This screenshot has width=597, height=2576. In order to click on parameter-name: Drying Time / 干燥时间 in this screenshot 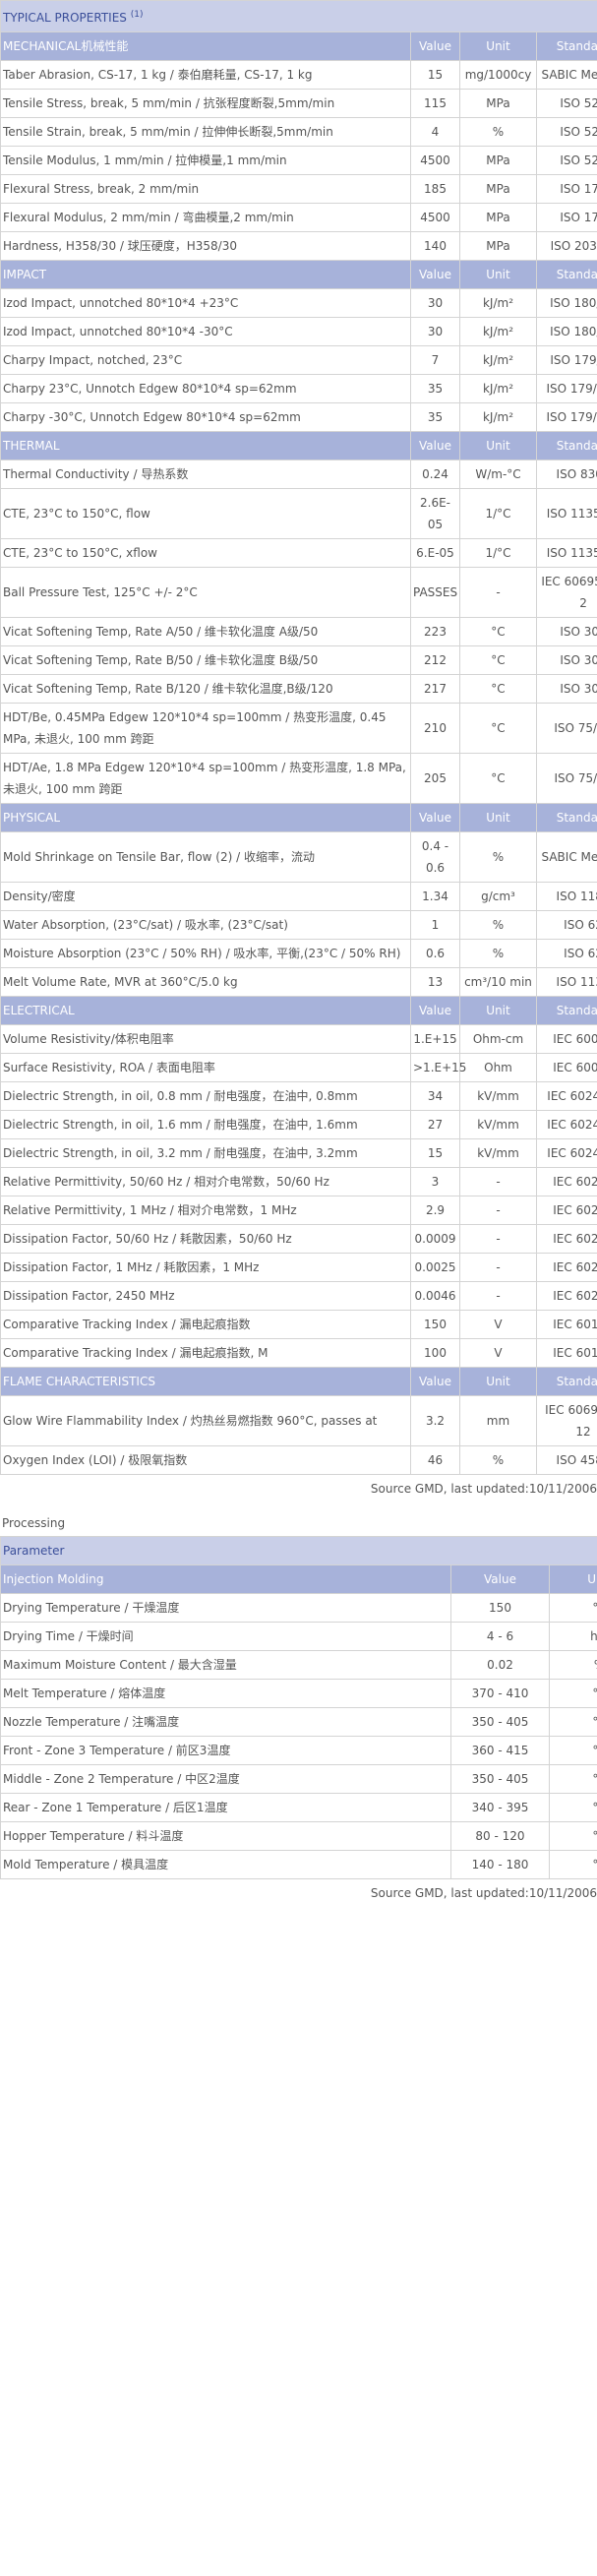, I will do `click(225, 1636)`.